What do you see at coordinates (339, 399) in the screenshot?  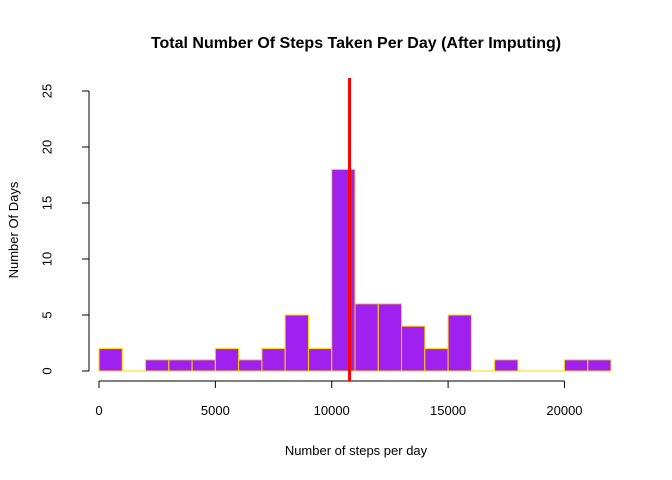 I see `x-axis: 0 5000 10000 15000 20000` at bounding box center [339, 399].